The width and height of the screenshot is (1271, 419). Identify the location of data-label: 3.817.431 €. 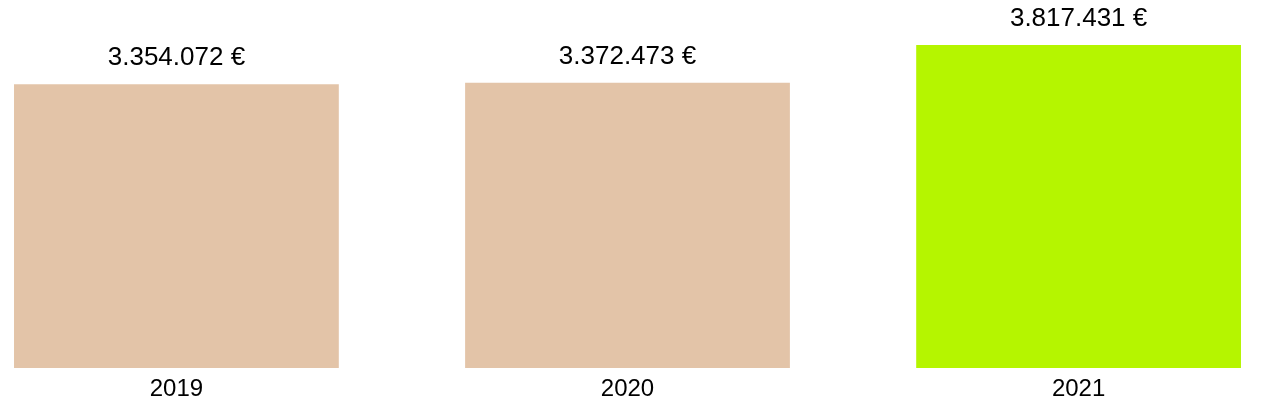
(1078, 17).